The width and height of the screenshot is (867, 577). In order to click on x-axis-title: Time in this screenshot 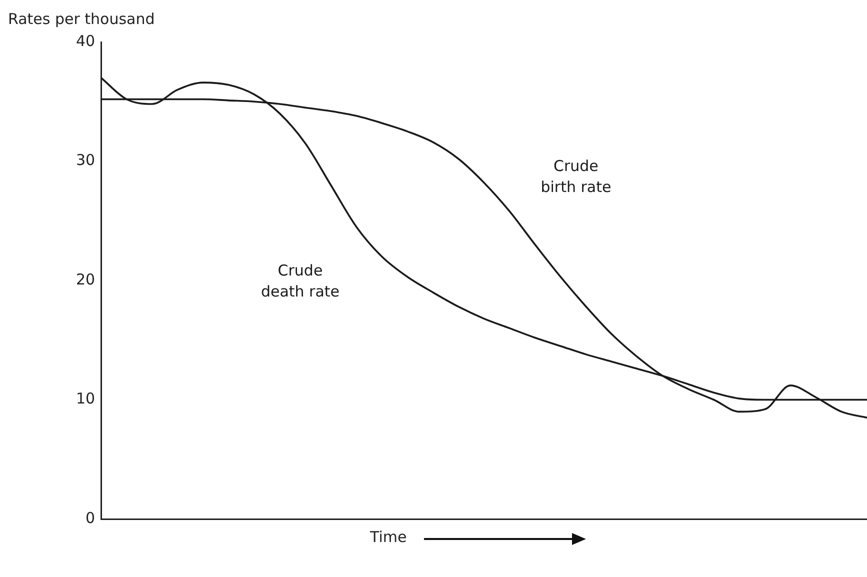, I will do `click(388, 537)`.